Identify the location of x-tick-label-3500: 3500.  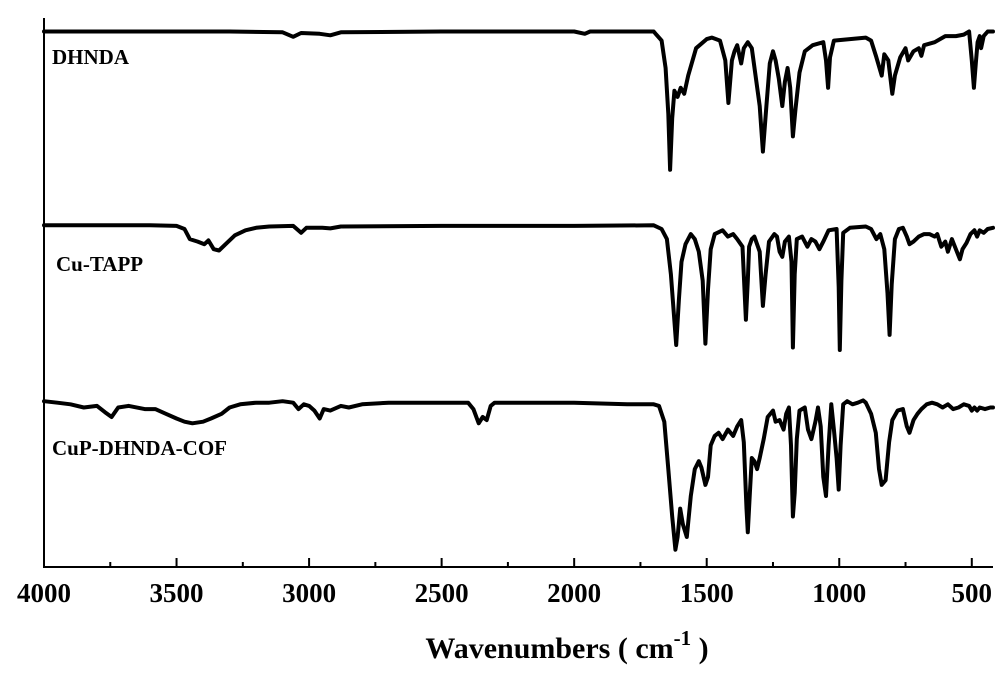
(177, 593).